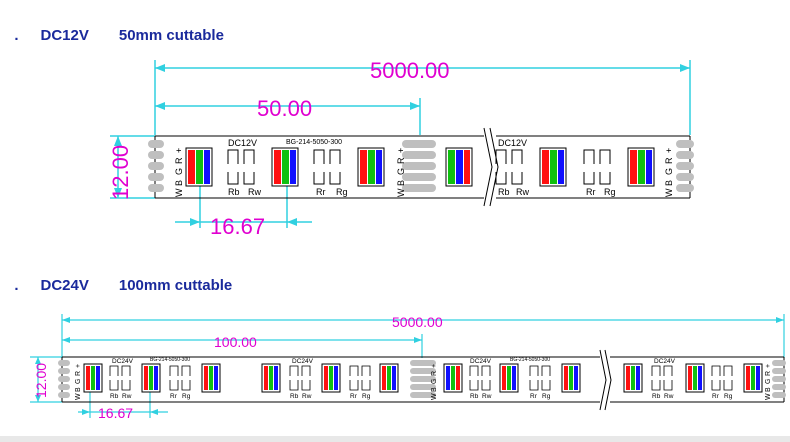  What do you see at coordinates (78, 381) in the screenshot?
I see `s2-pad-label-g: G` at bounding box center [78, 381].